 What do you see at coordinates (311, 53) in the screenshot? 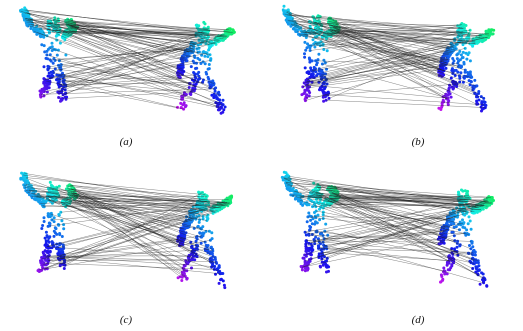
I see `panel-b-source-cloud` at bounding box center [311, 53].